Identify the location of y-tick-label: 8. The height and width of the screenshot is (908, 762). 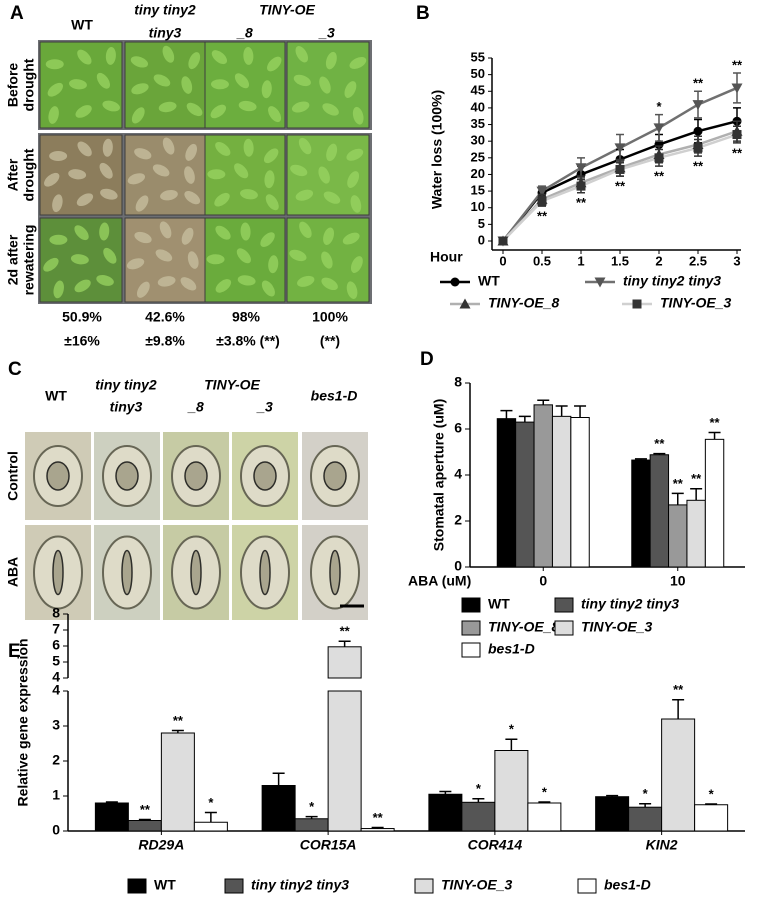
(56, 613).